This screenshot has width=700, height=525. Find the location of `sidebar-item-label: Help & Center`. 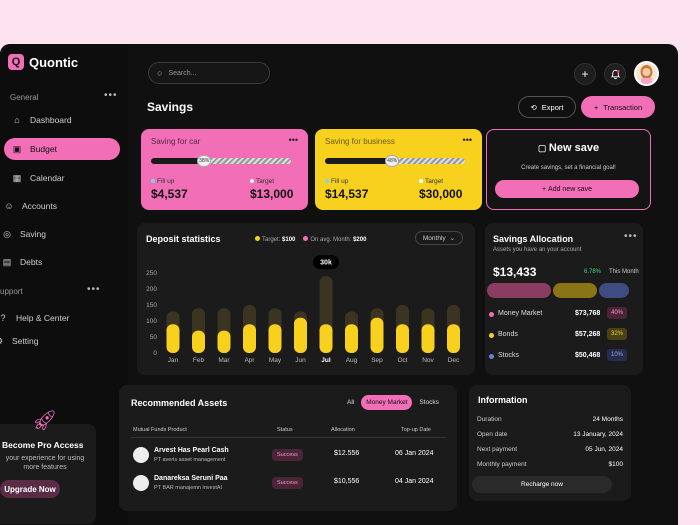

sidebar-item-label: Help & Center is located at coordinates (43, 318).